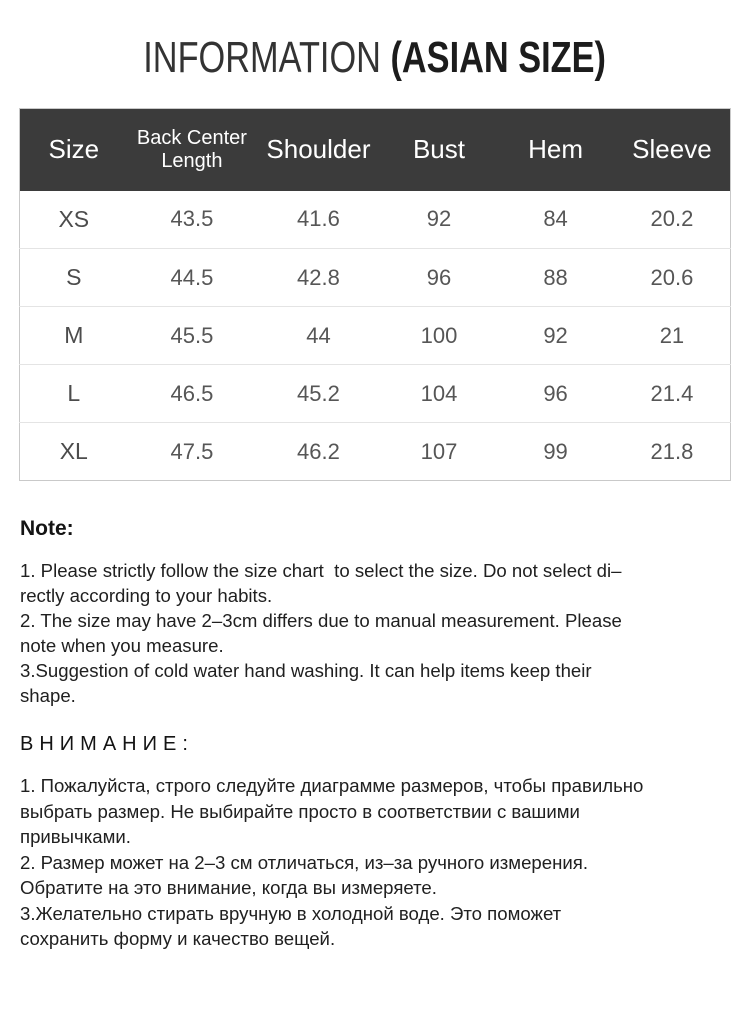 This screenshot has width=750, height=1034. I want to click on measurement-cell: 99, so click(555, 451).